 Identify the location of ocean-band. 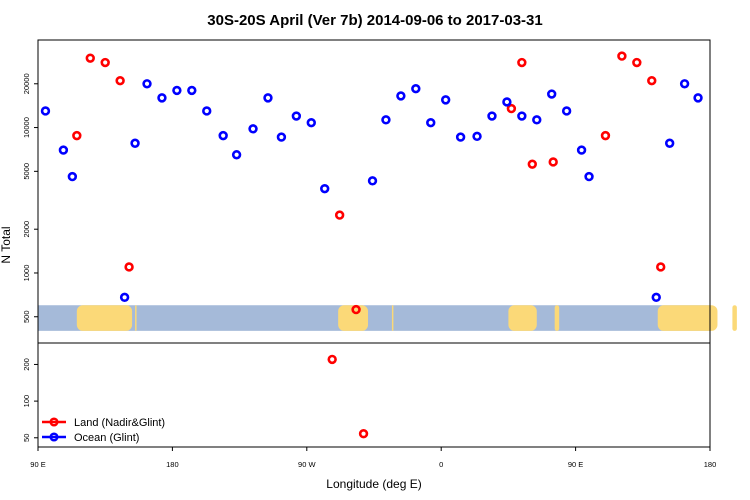
(374, 318).